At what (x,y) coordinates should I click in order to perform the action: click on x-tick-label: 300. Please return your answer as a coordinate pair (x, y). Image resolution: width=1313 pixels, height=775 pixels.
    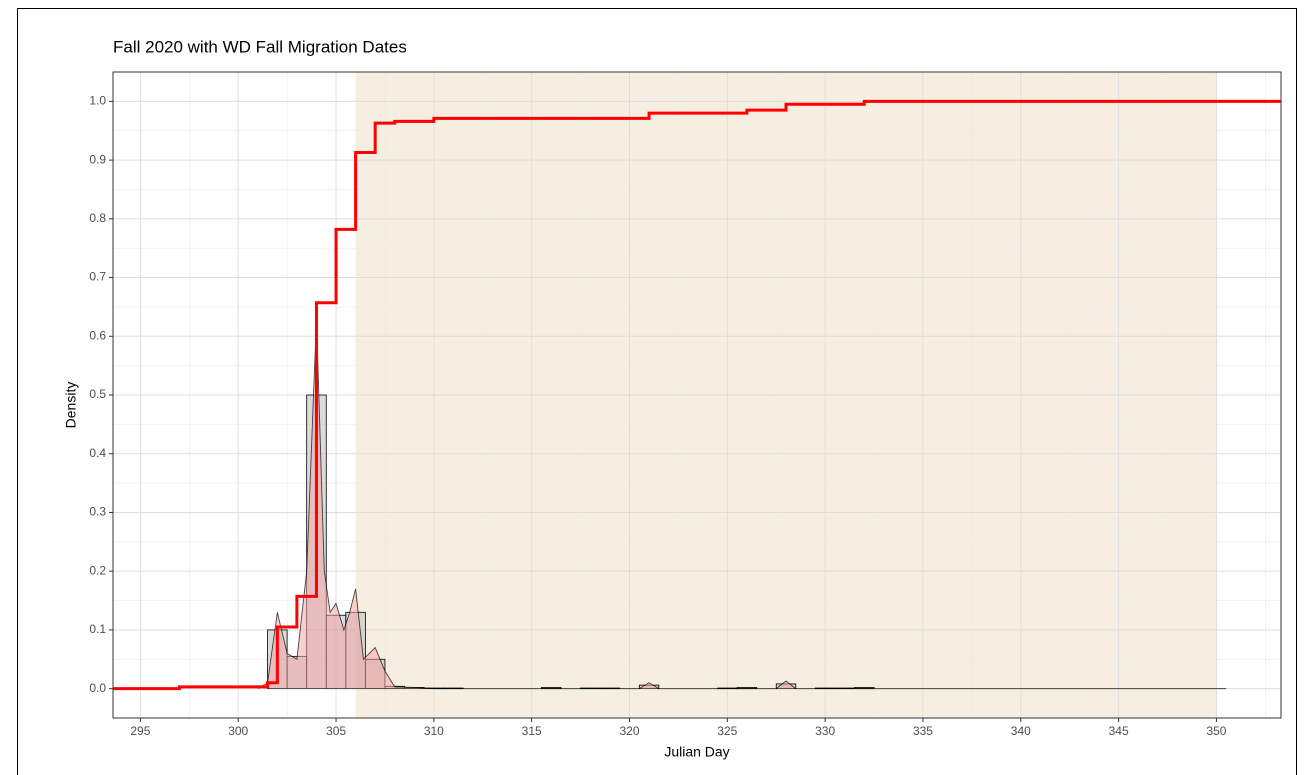
    Looking at the image, I should click on (238, 731).